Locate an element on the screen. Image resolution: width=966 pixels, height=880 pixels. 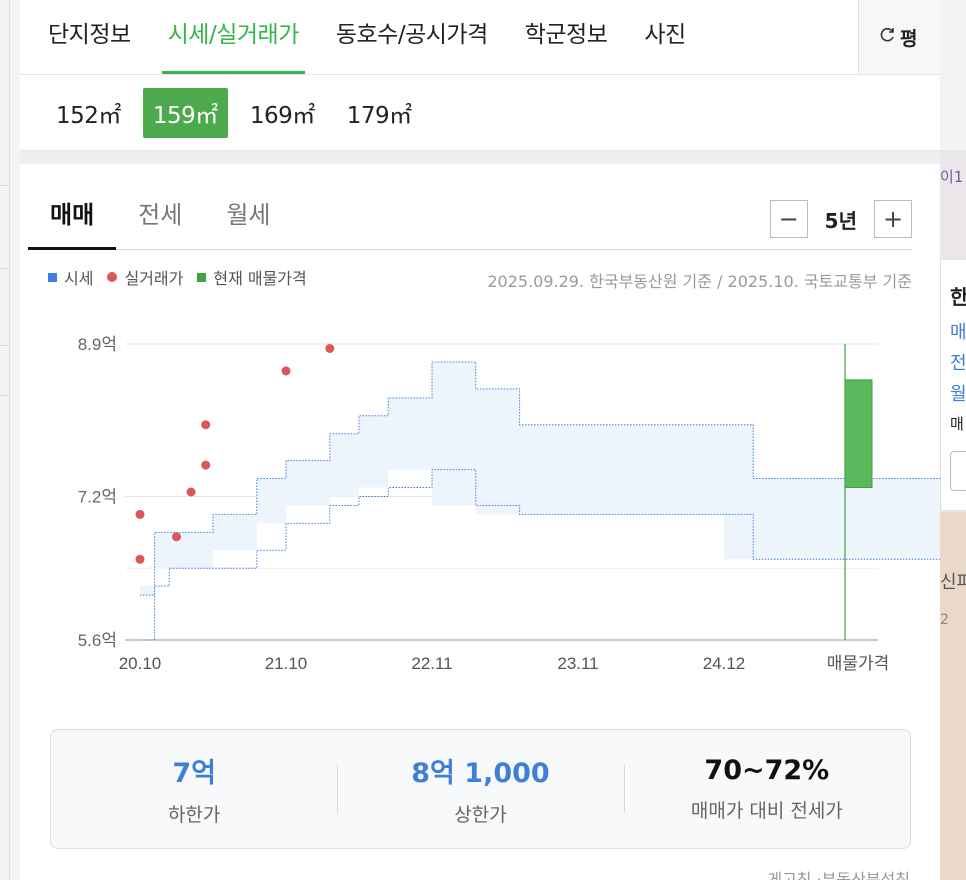
map-label: 한 is located at coordinates (958, 297).